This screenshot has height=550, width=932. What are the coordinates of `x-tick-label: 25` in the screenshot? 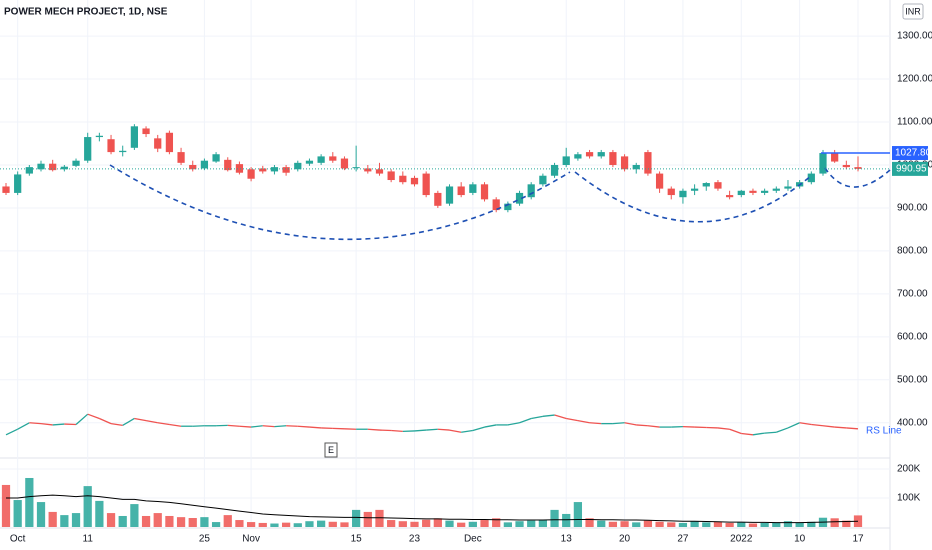 It's located at (205, 539).